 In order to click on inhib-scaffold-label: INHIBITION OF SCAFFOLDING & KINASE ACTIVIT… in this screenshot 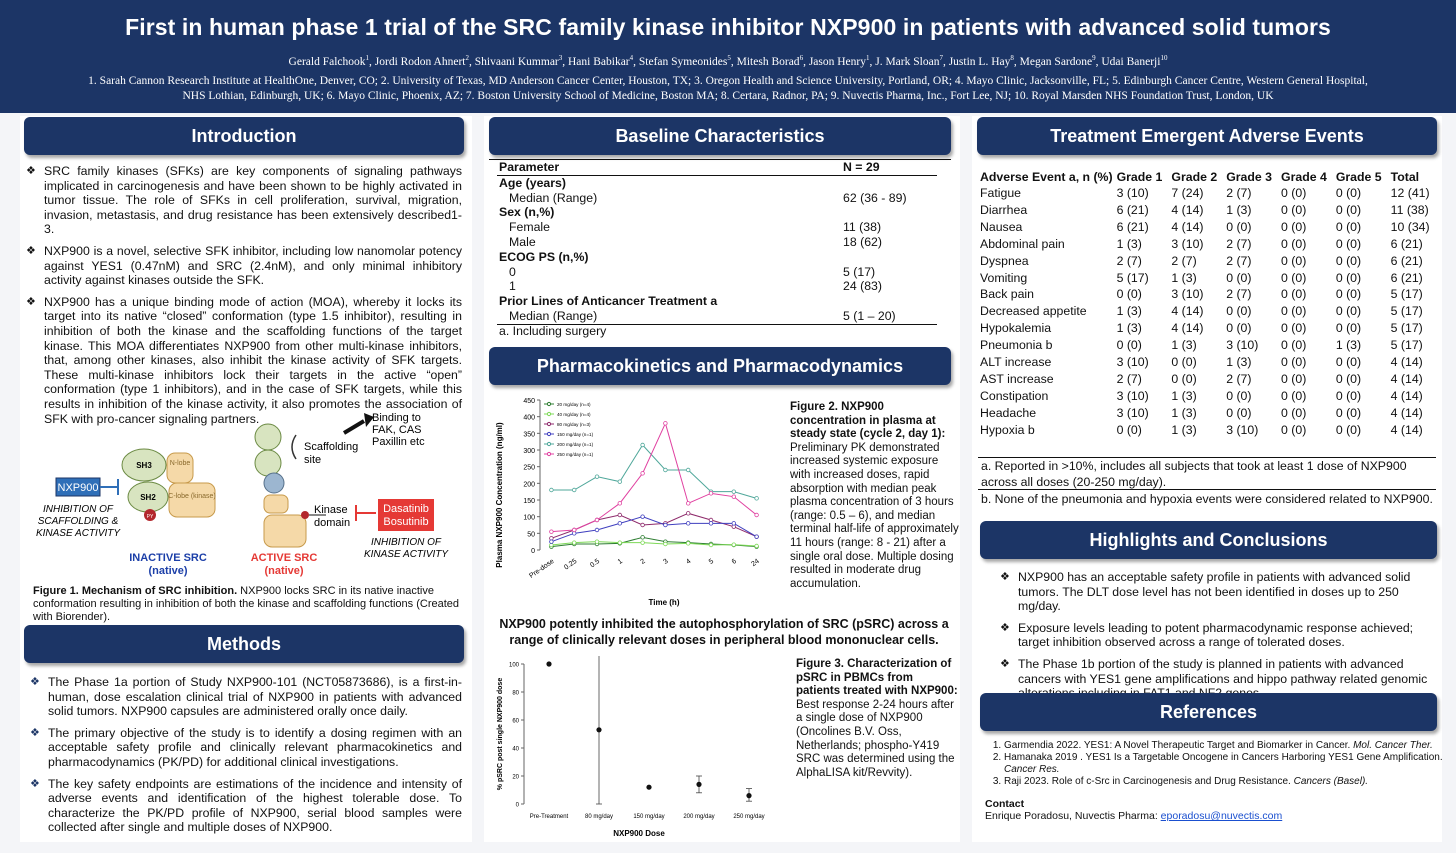, I will do `click(78, 521)`.